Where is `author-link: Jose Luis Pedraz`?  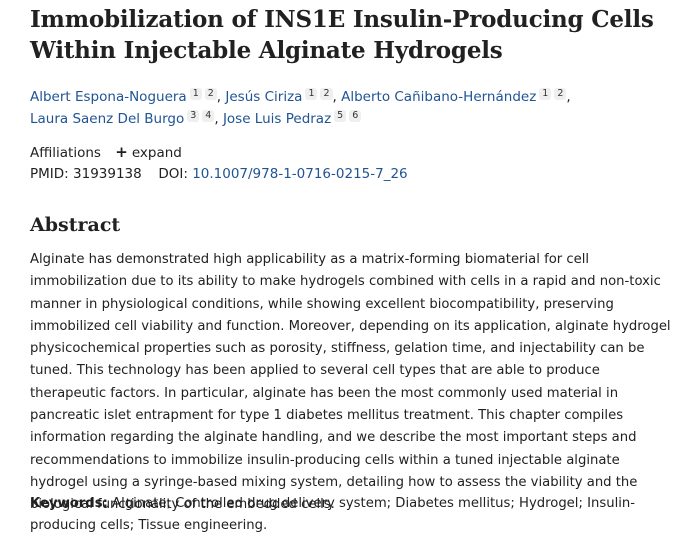 author-link: Jose Luis Pedraz is located at coordinates (277, 119).